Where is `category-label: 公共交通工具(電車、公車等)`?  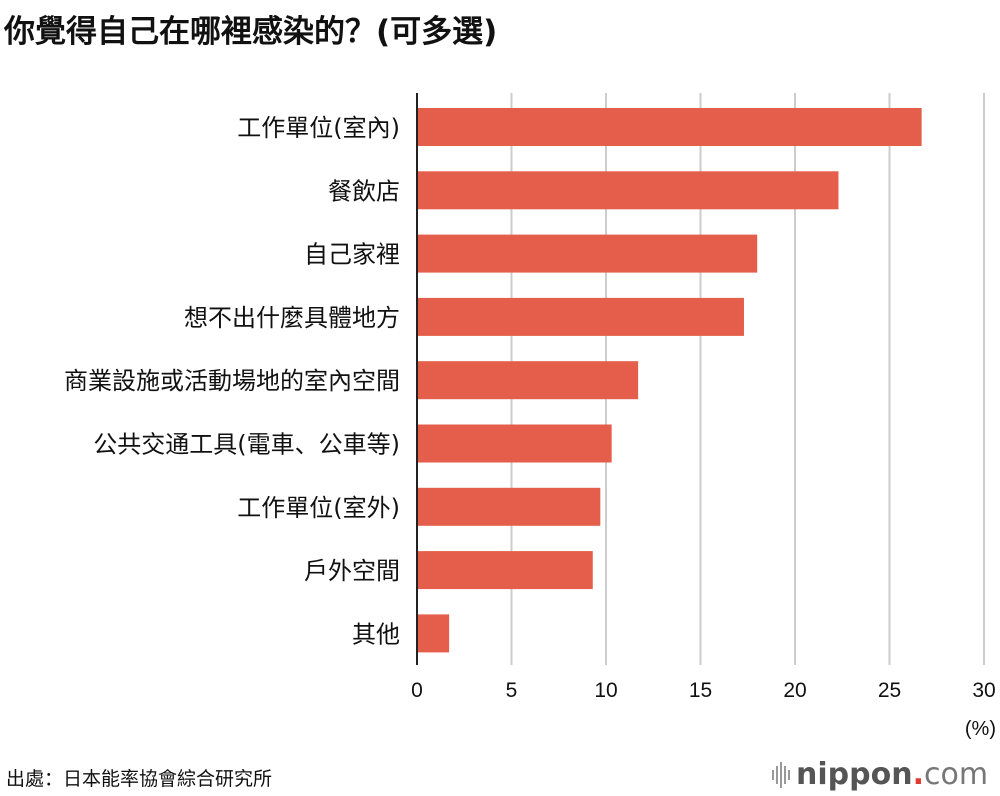
category-label: 公共交通工具(電車、公車等) is located at coordinates (246, 445).